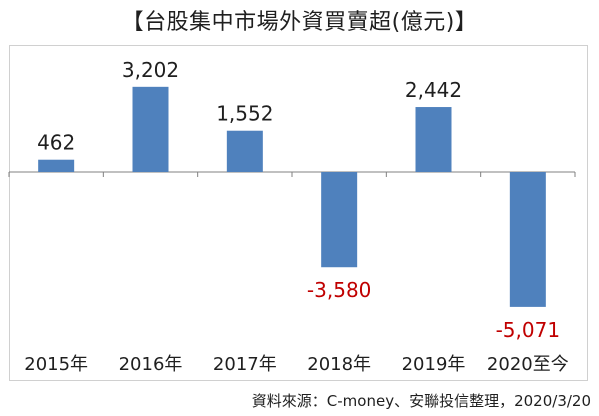  What do you see at coordinates (339, 364) in the screenshot?
I see `category-label-3: 2018年` at bounding box center [339, 364].